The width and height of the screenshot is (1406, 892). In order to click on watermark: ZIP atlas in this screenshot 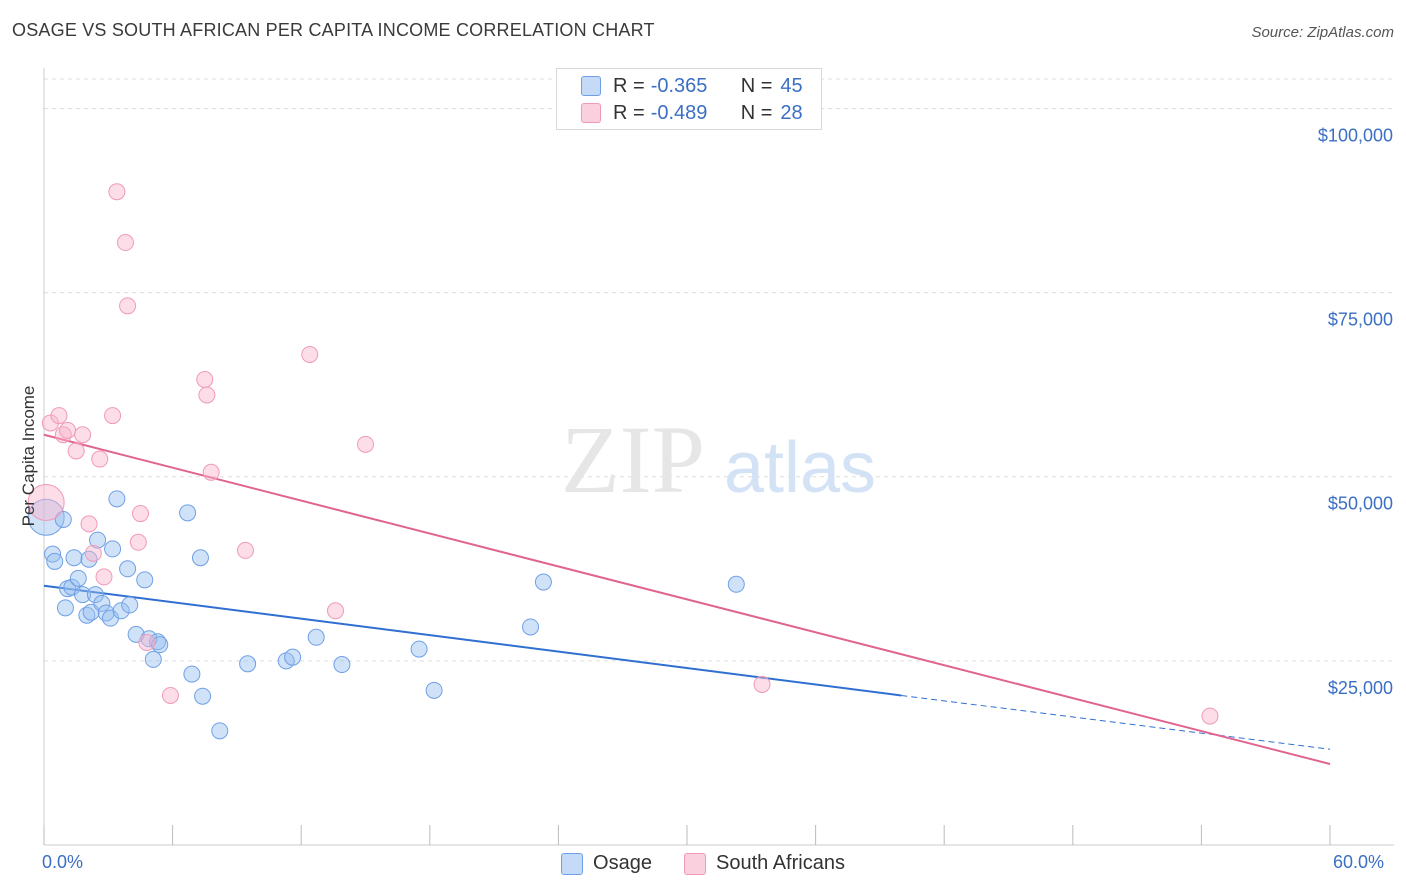, I will do `click(718, 459)`.